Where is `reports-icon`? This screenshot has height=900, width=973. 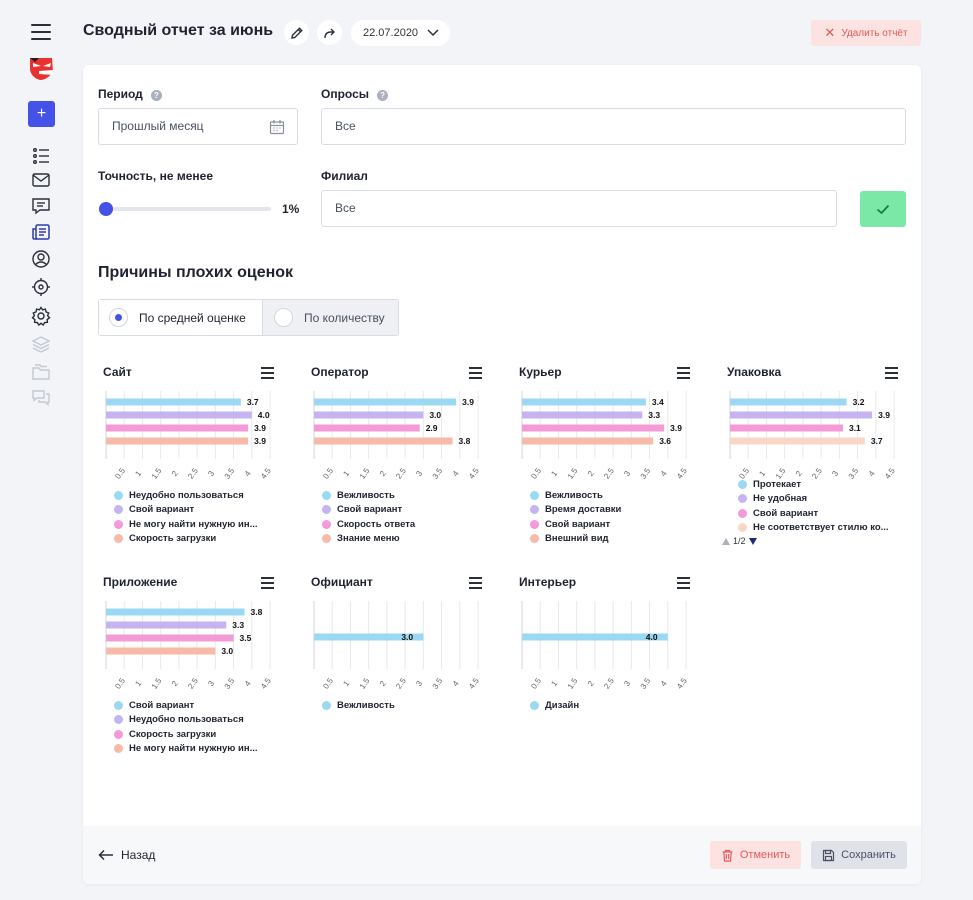
reports-icon is located at coordinates (41, 232).